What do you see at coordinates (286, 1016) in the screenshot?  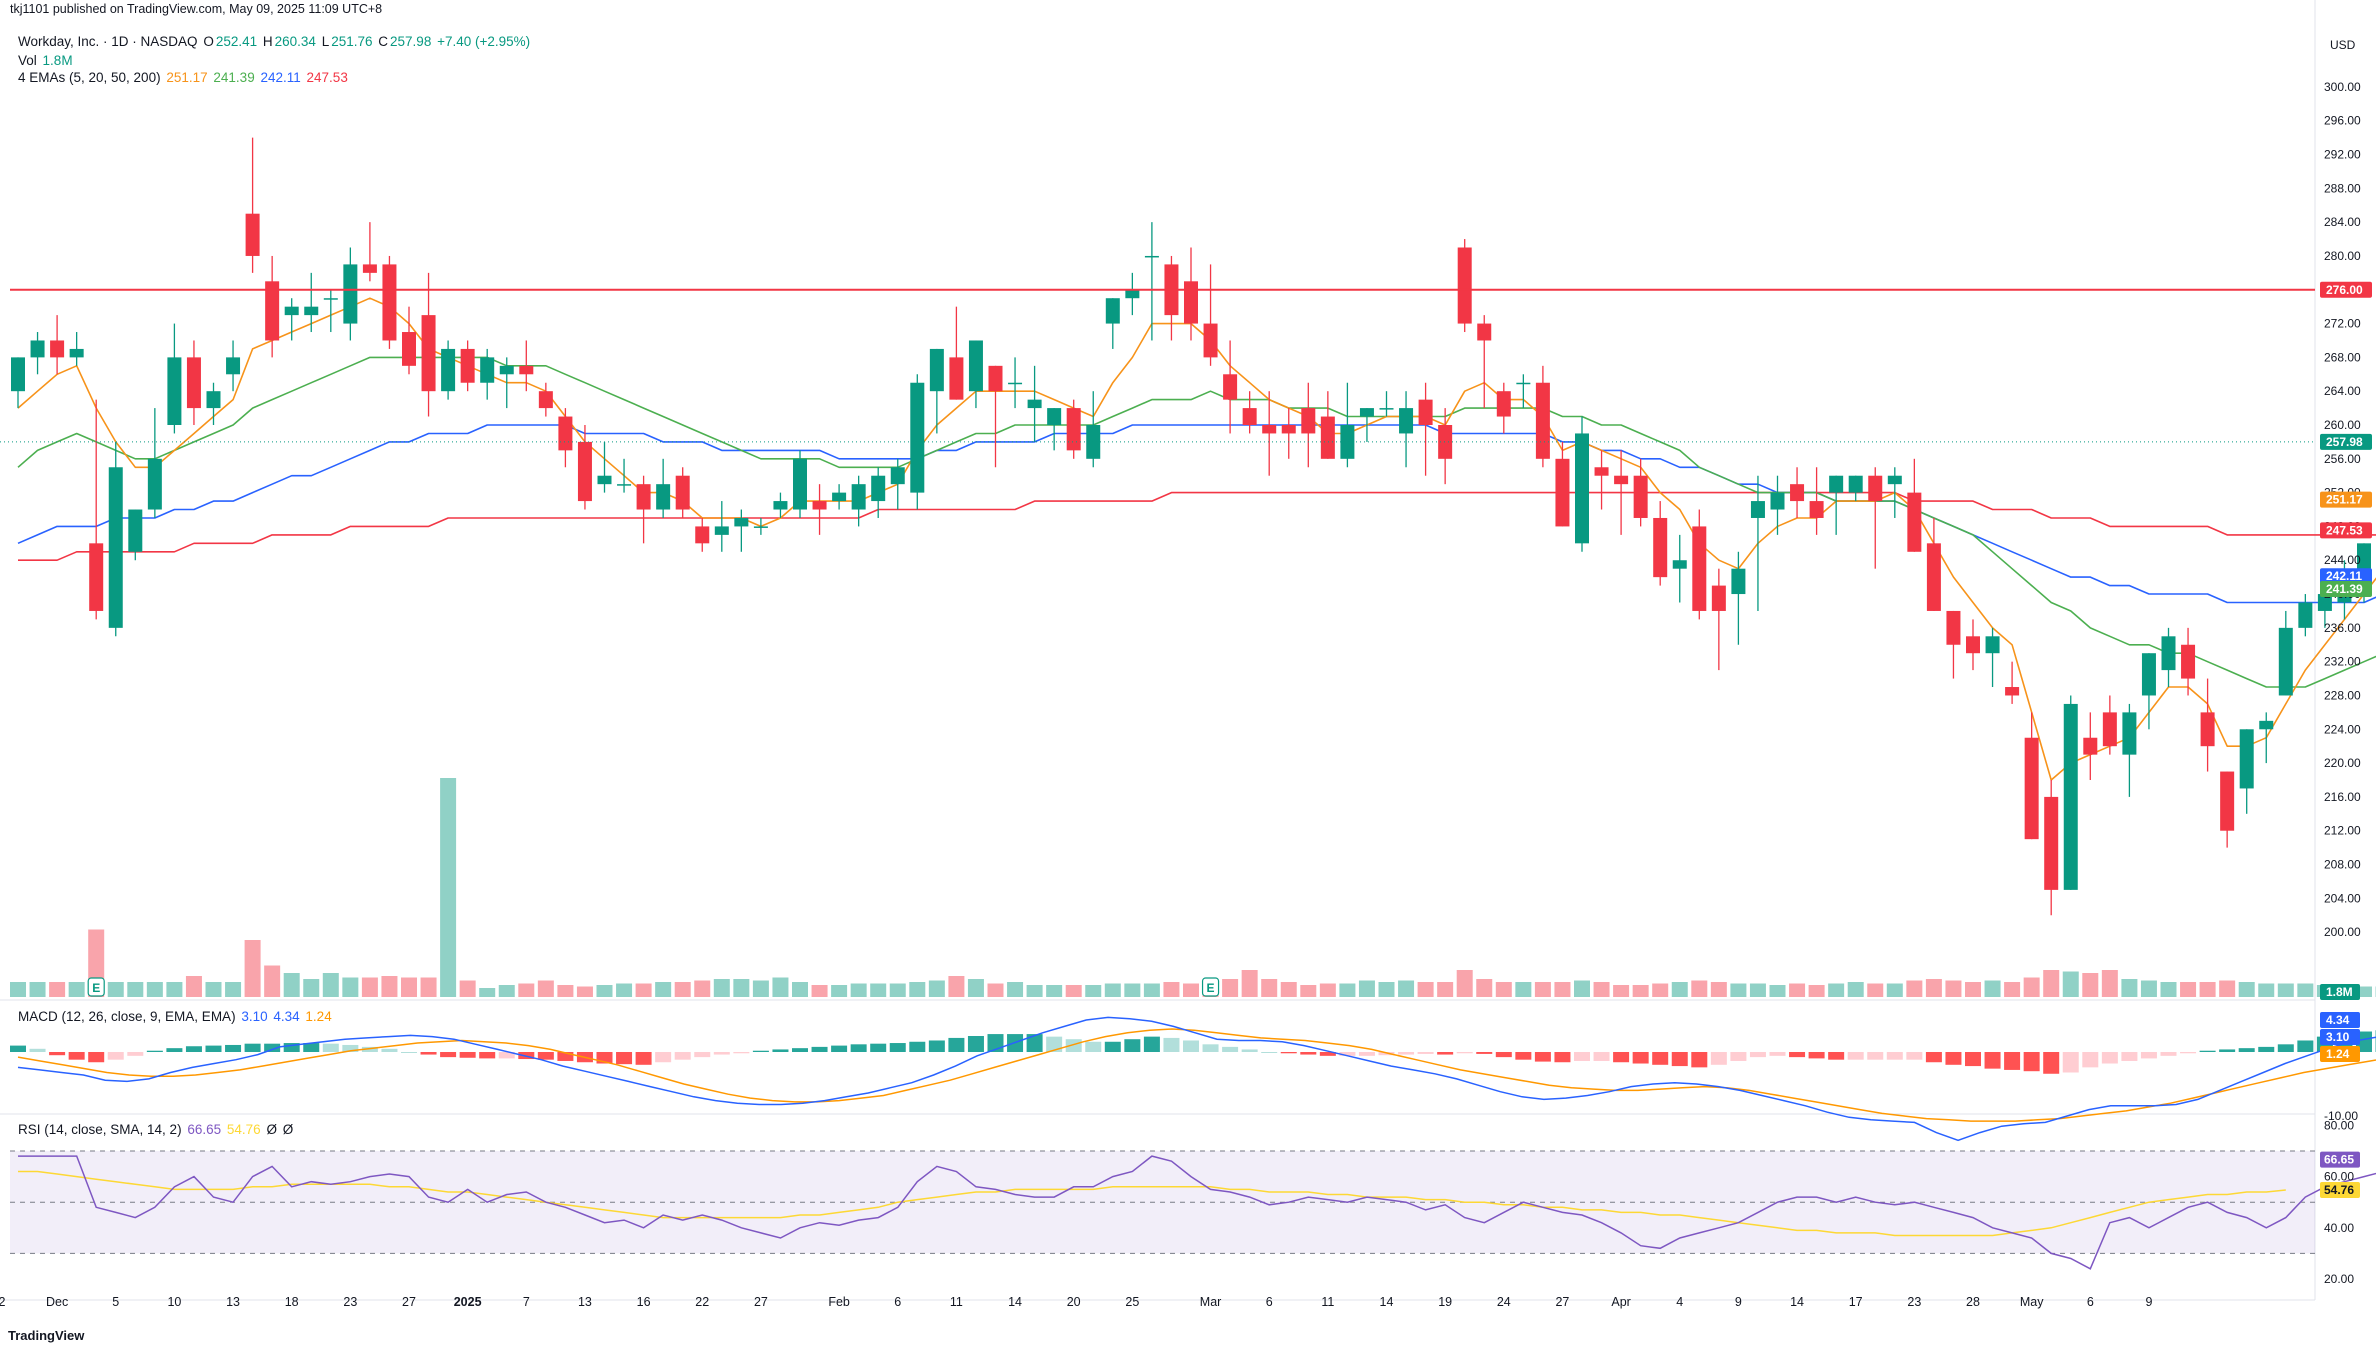 I see `macd-value: 4.34` at bounding box center [286, 1016].